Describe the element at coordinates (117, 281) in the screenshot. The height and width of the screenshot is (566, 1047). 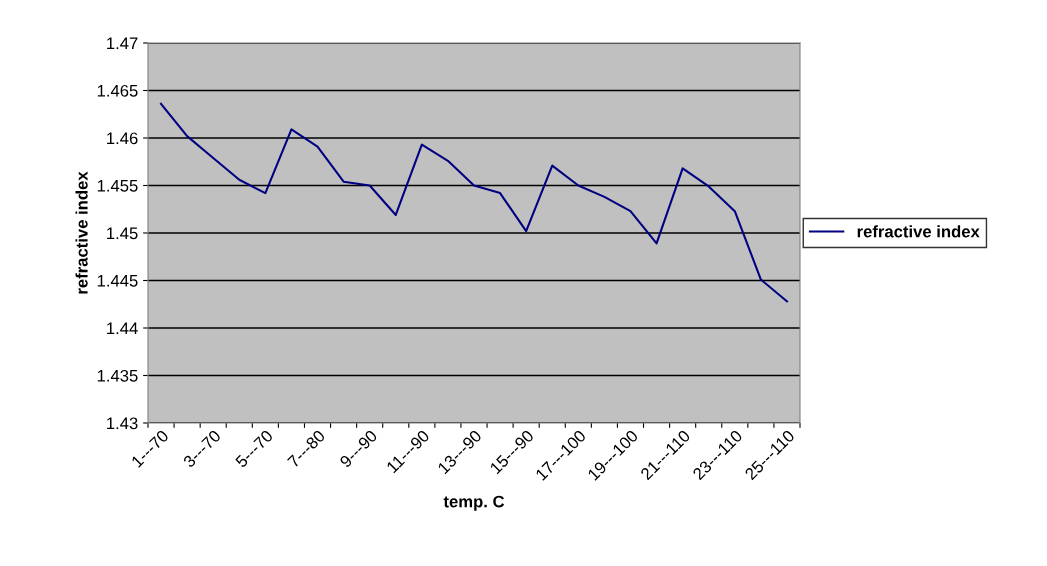
I see `y-tick-label: 1.445` at that location.